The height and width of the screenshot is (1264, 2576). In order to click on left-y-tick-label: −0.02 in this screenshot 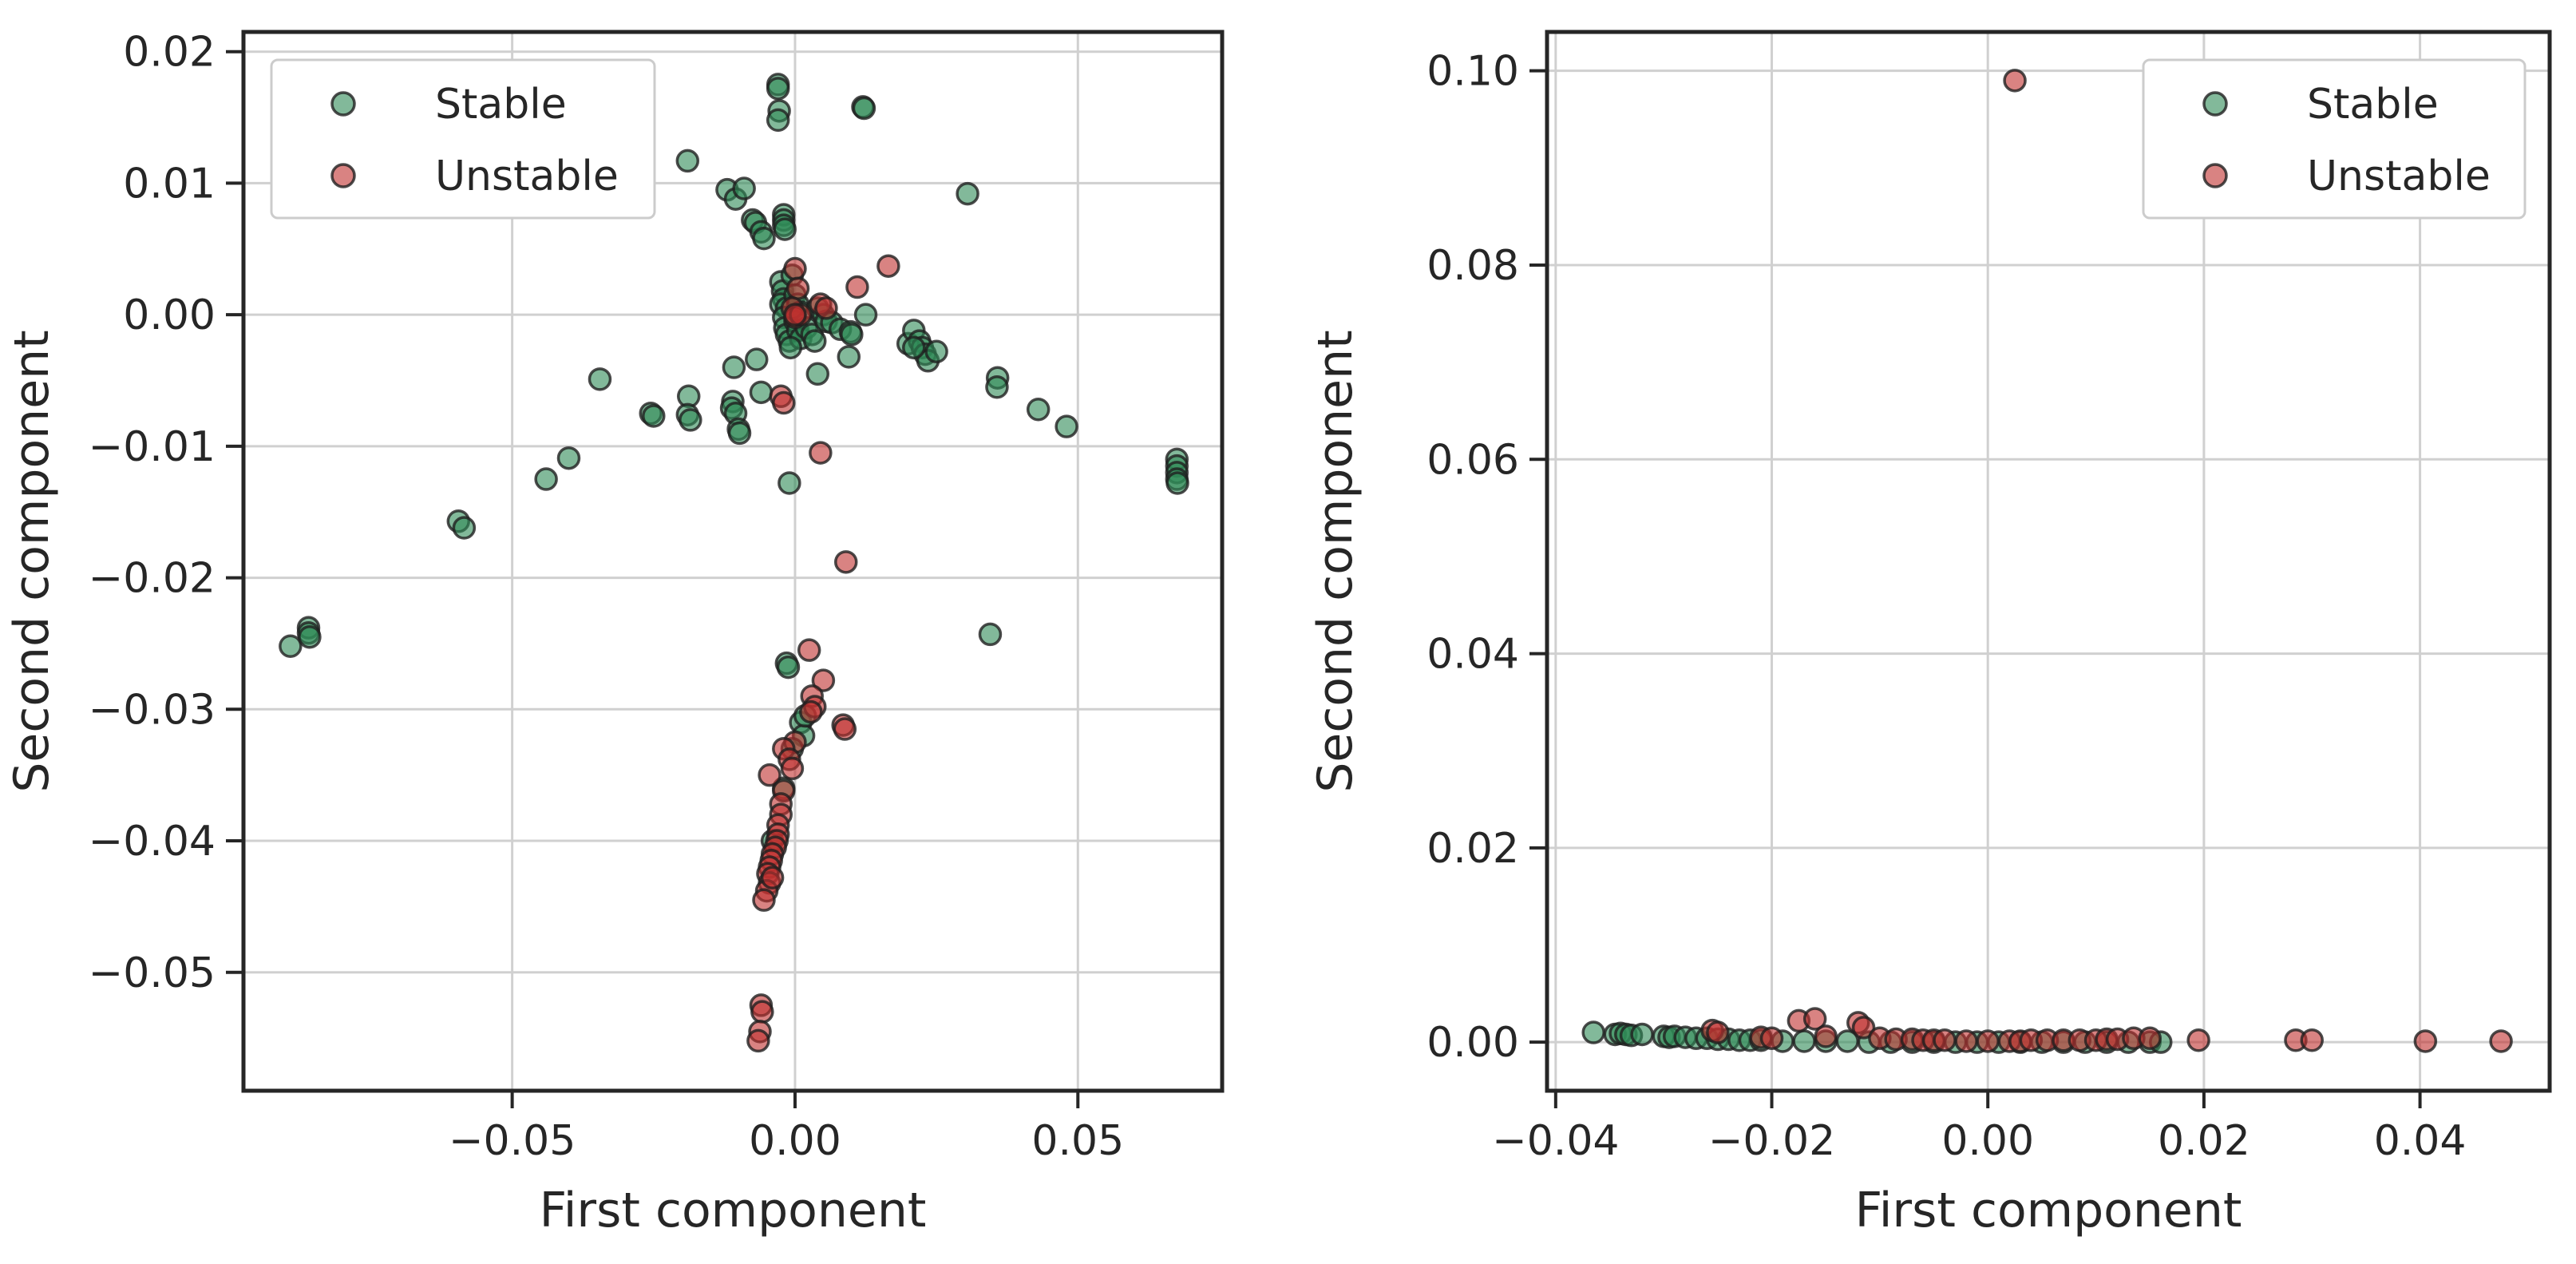, I will do `click(153, 579)`.